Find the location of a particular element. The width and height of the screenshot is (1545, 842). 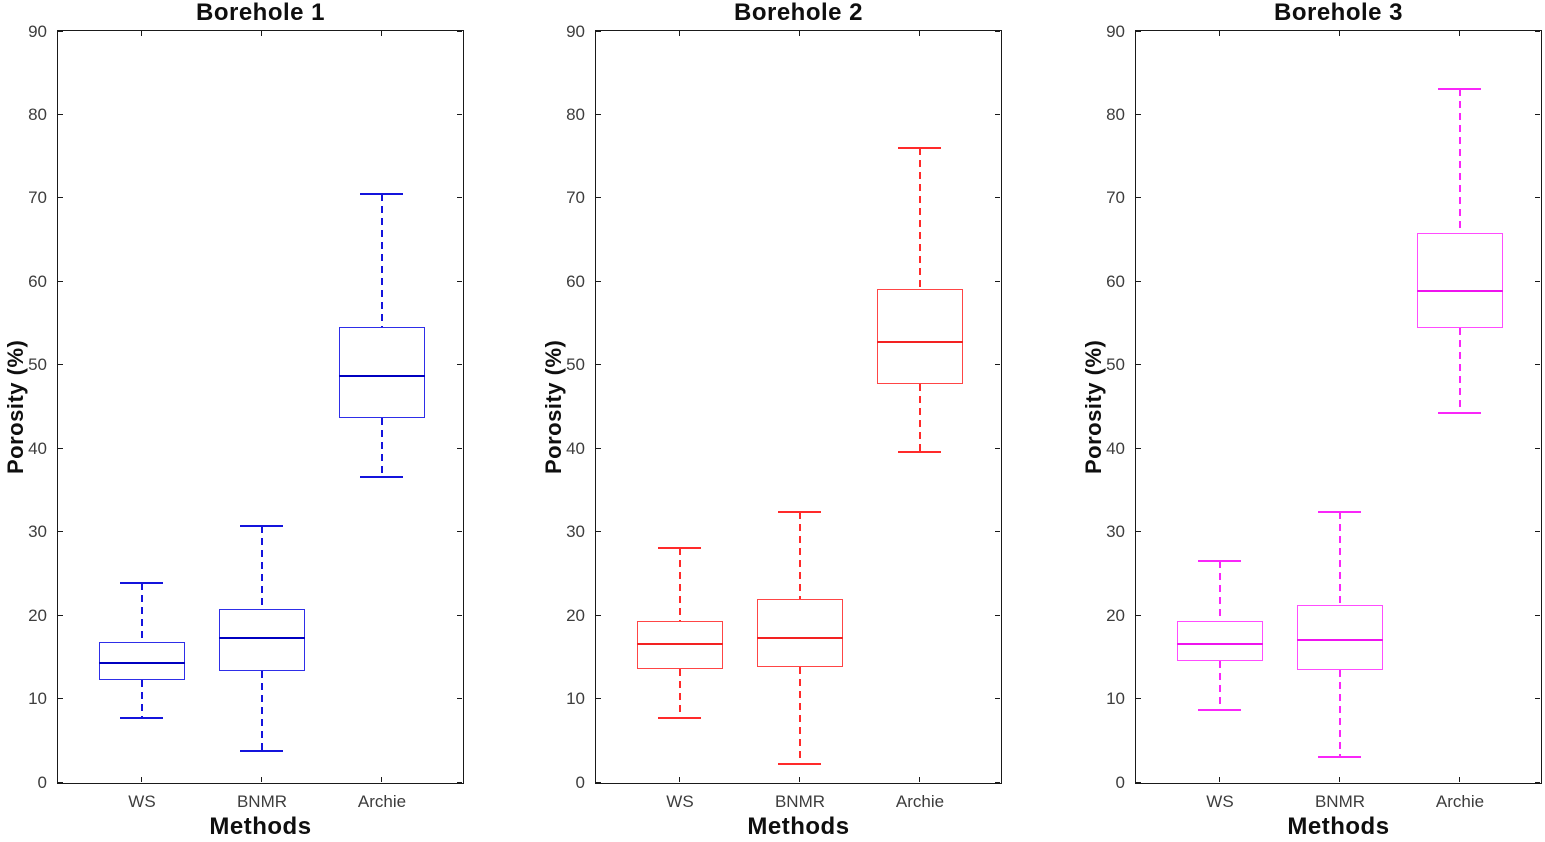

box-bnmr-median-line is located at coordinates (1339, 640).